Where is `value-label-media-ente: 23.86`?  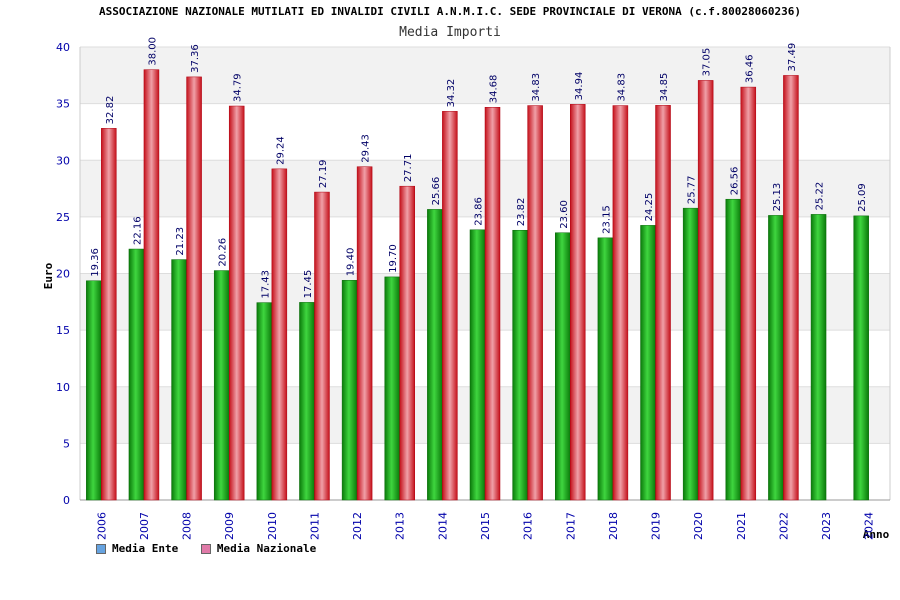 value-label-media-ente: 23.86 is located at coordinates (479, 211).